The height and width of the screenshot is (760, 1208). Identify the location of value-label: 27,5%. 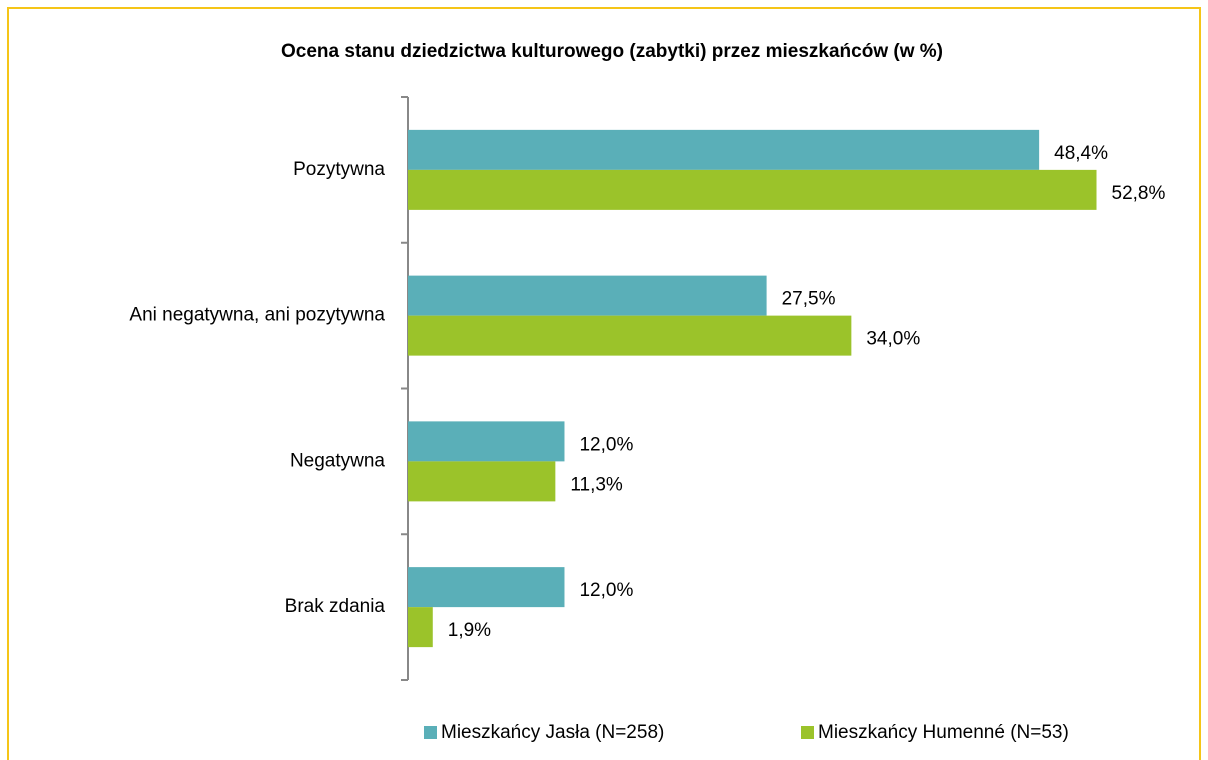
(809, 299).